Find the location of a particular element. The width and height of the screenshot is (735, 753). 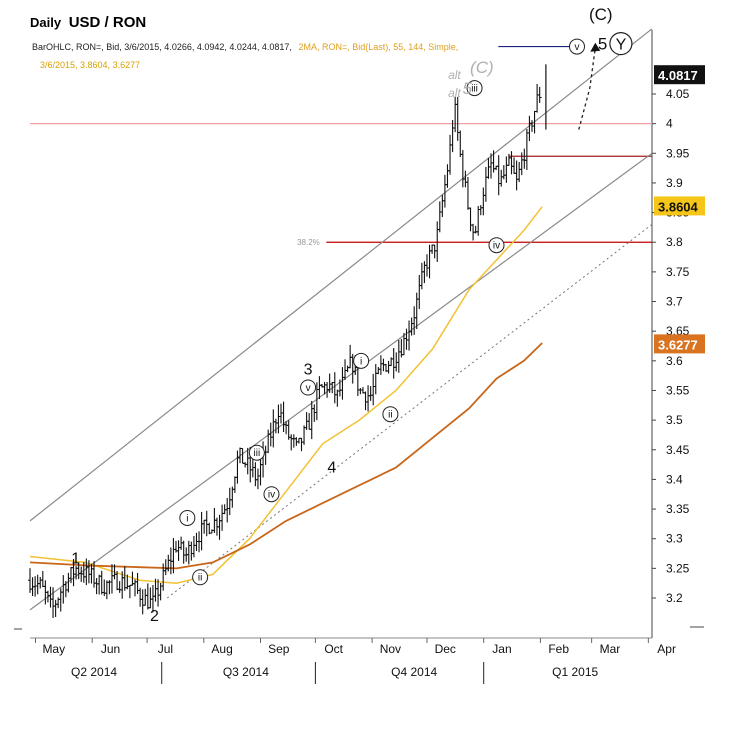

projection-arrow-line is located at coordinates (587, 88).